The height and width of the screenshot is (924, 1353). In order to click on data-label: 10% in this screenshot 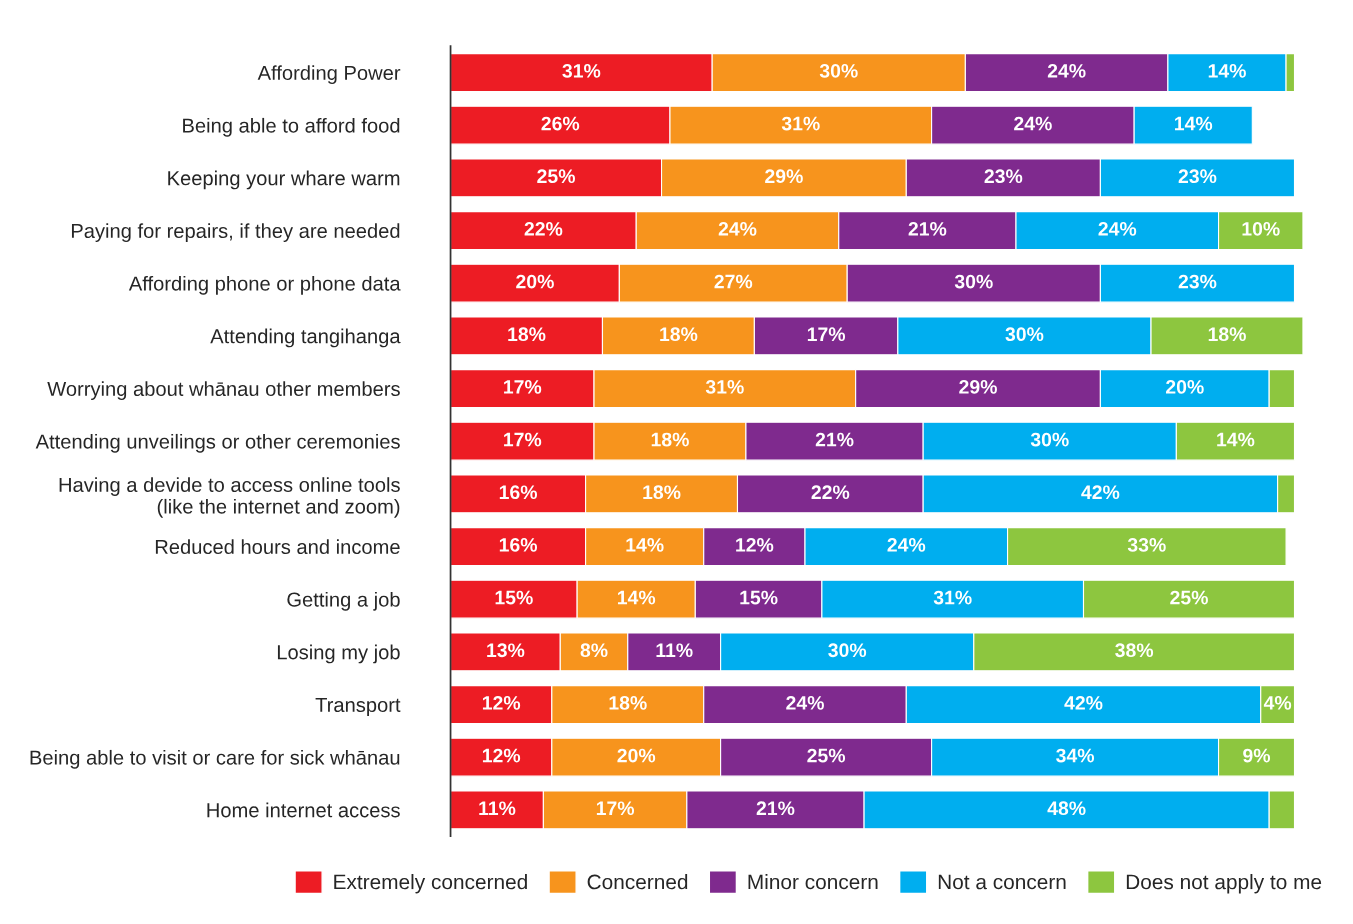, I will do `click(1261, 228)`.